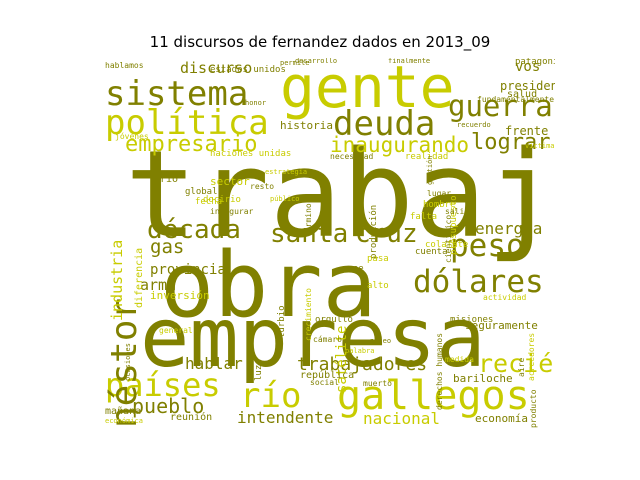 This screenshot has width=640, height=480. I want to click on cloud-word: bariloche, so click(483, 378).